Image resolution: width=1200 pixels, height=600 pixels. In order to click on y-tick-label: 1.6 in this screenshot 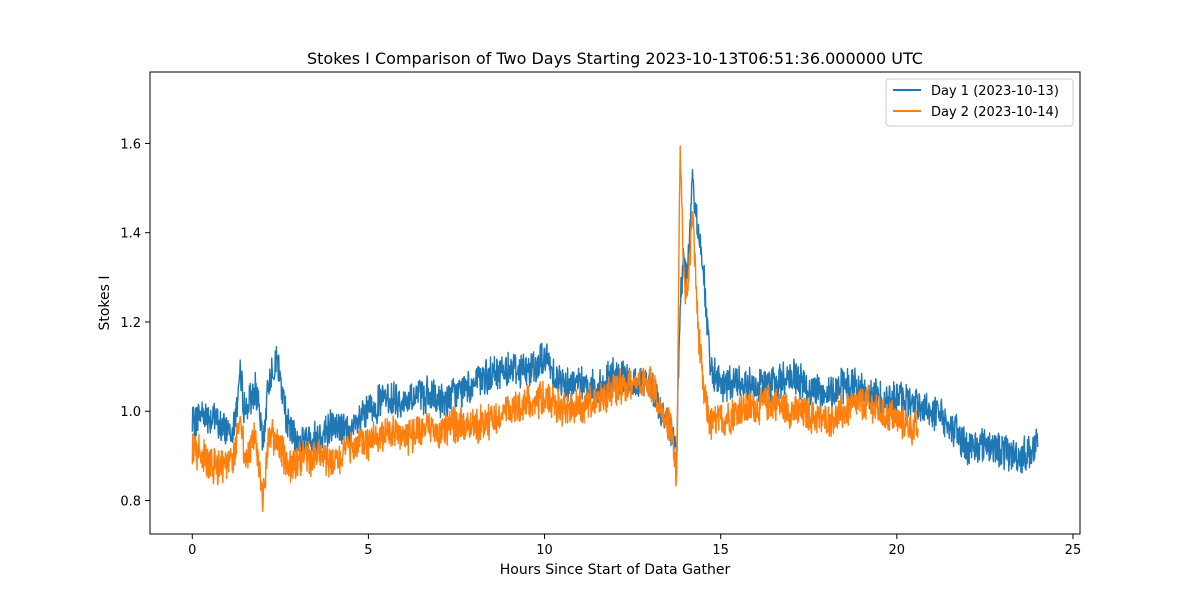, I will do `click(130, 144)`.